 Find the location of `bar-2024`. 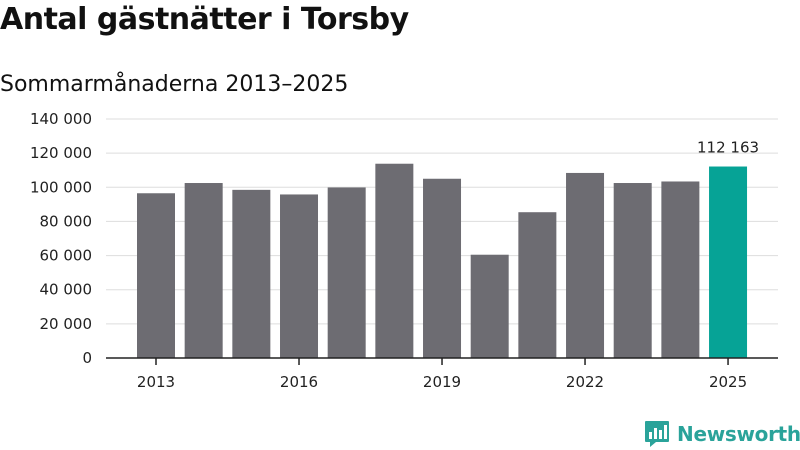

bar-2024 is located at coordinates (680, 269).